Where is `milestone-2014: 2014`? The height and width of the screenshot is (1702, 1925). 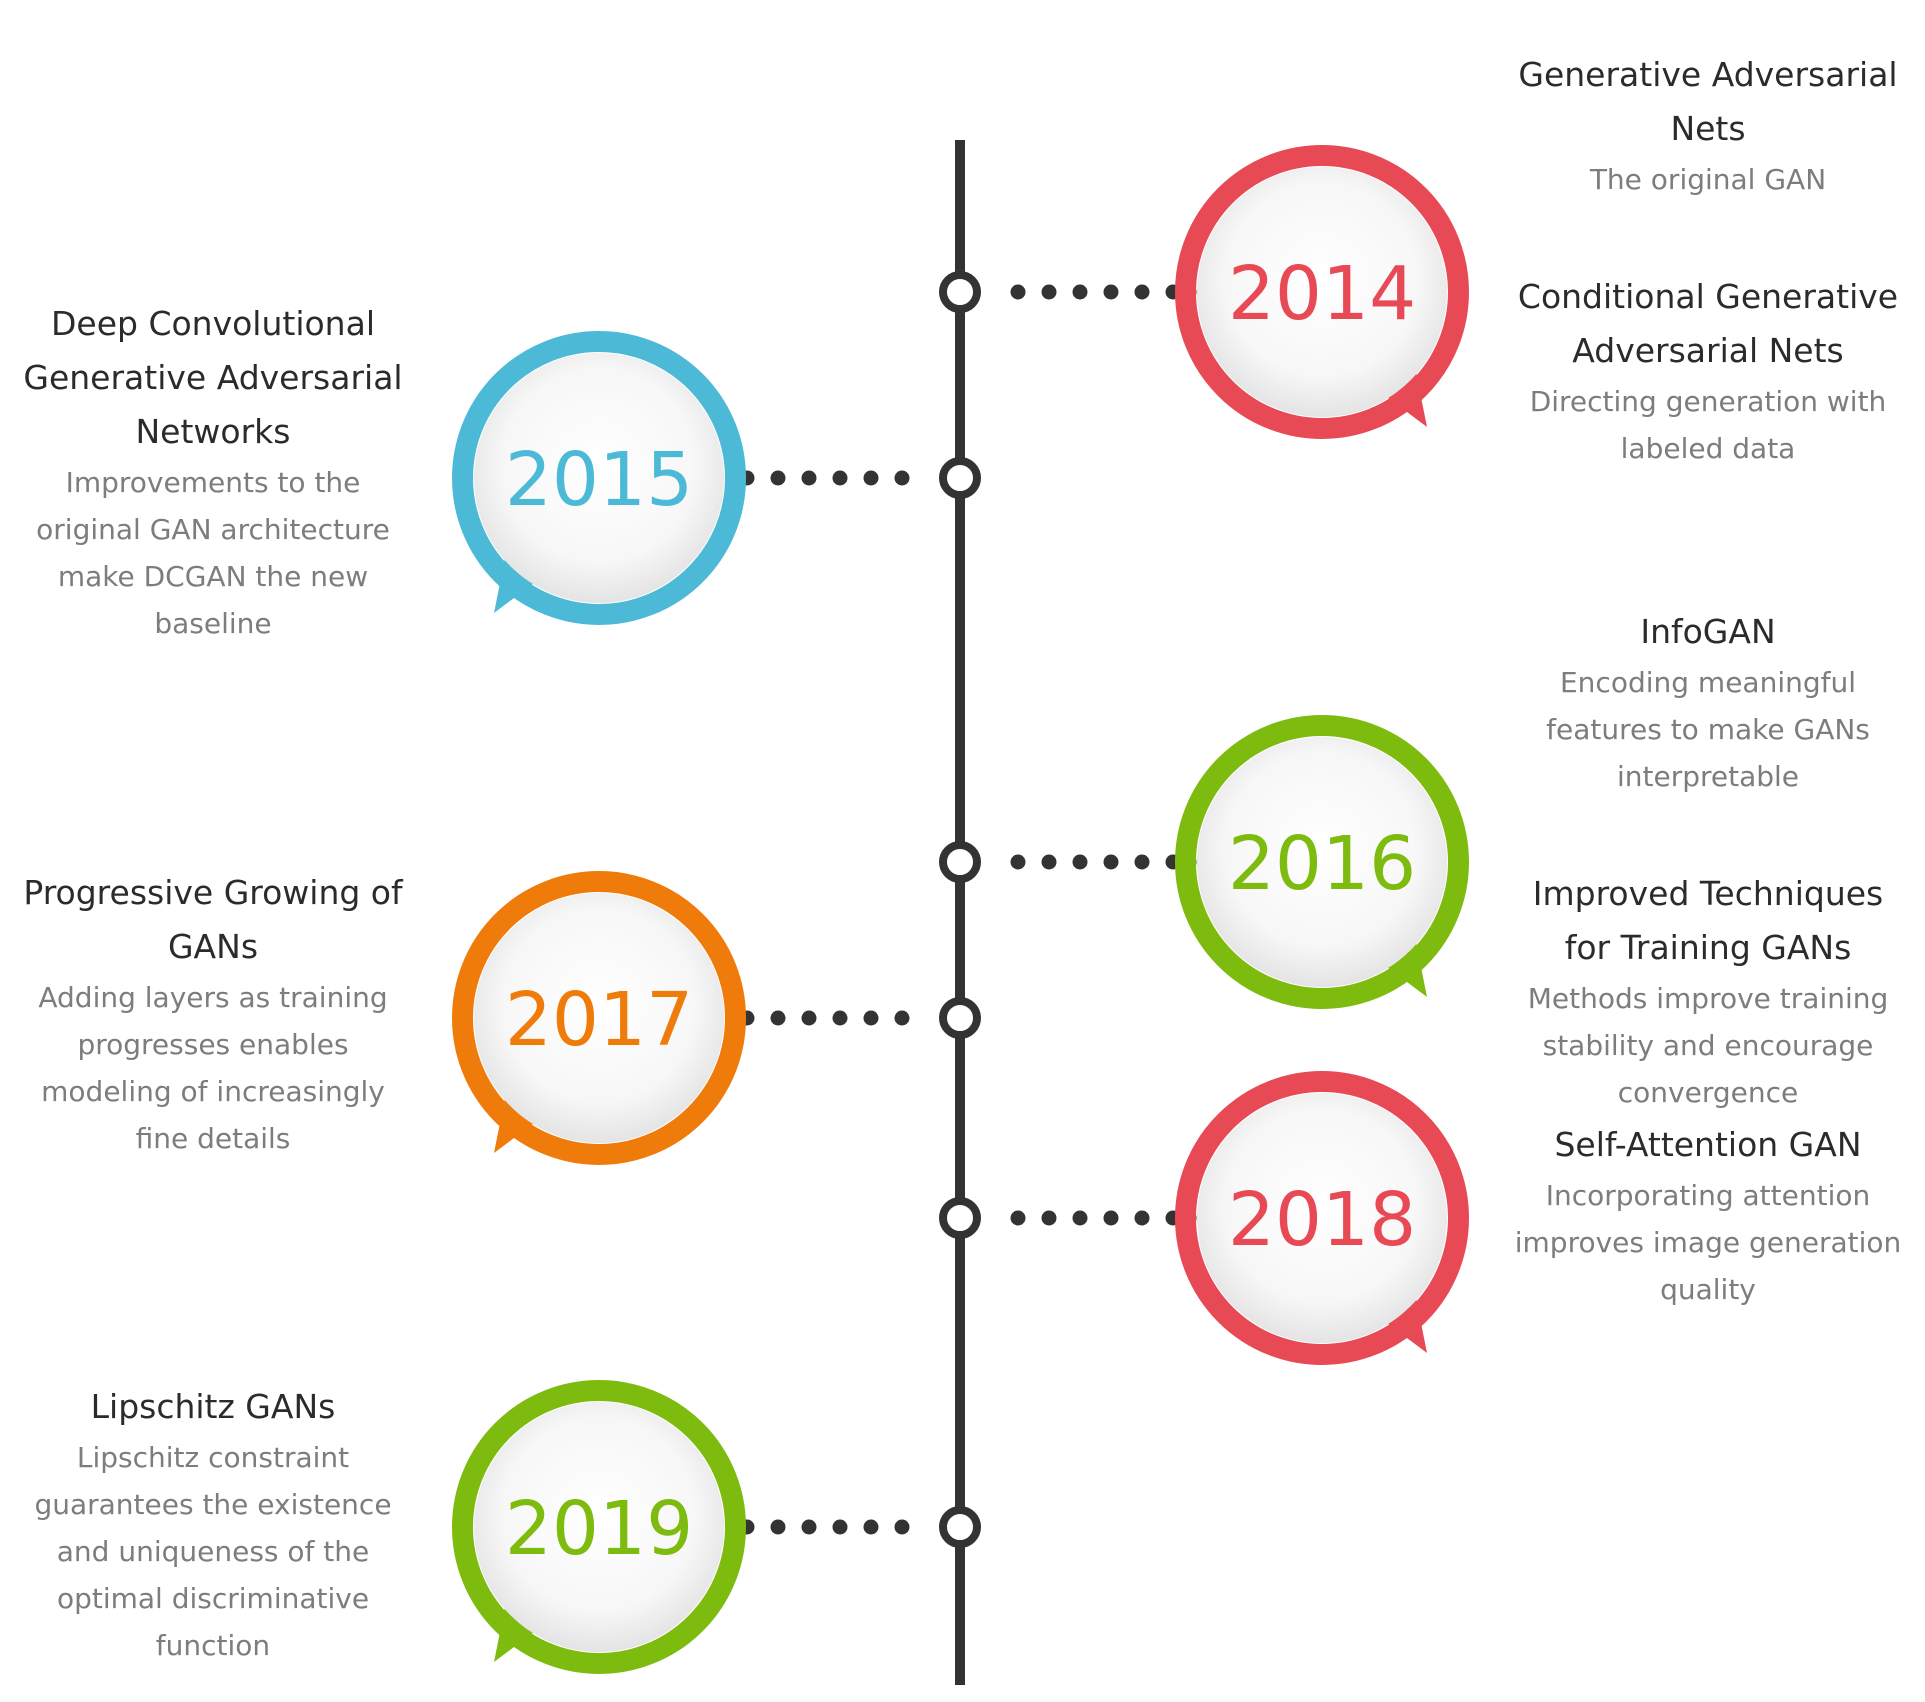 milestone-2014: 2014 is located at coordinates (1204, 292).